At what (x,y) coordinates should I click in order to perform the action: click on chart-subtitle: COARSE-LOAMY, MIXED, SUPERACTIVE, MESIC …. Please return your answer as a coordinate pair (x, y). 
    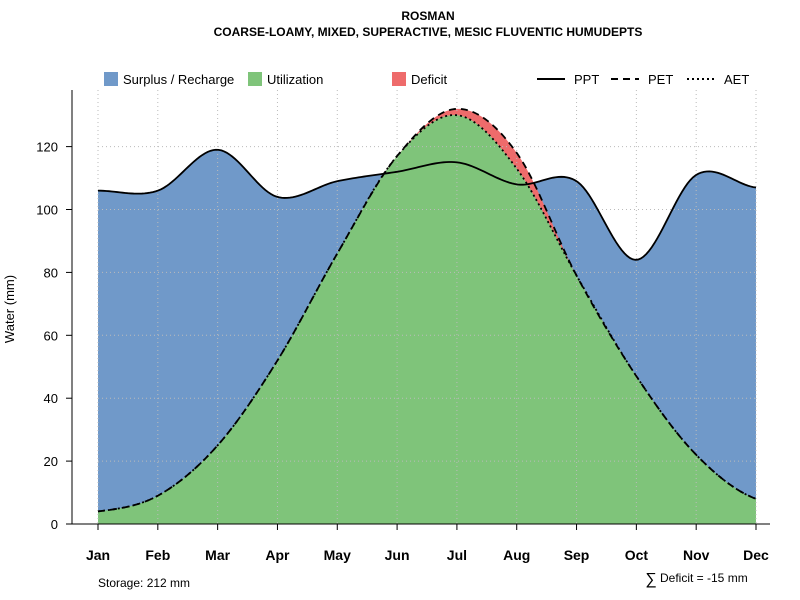
    Looking at the image, I should click on (428, 32).